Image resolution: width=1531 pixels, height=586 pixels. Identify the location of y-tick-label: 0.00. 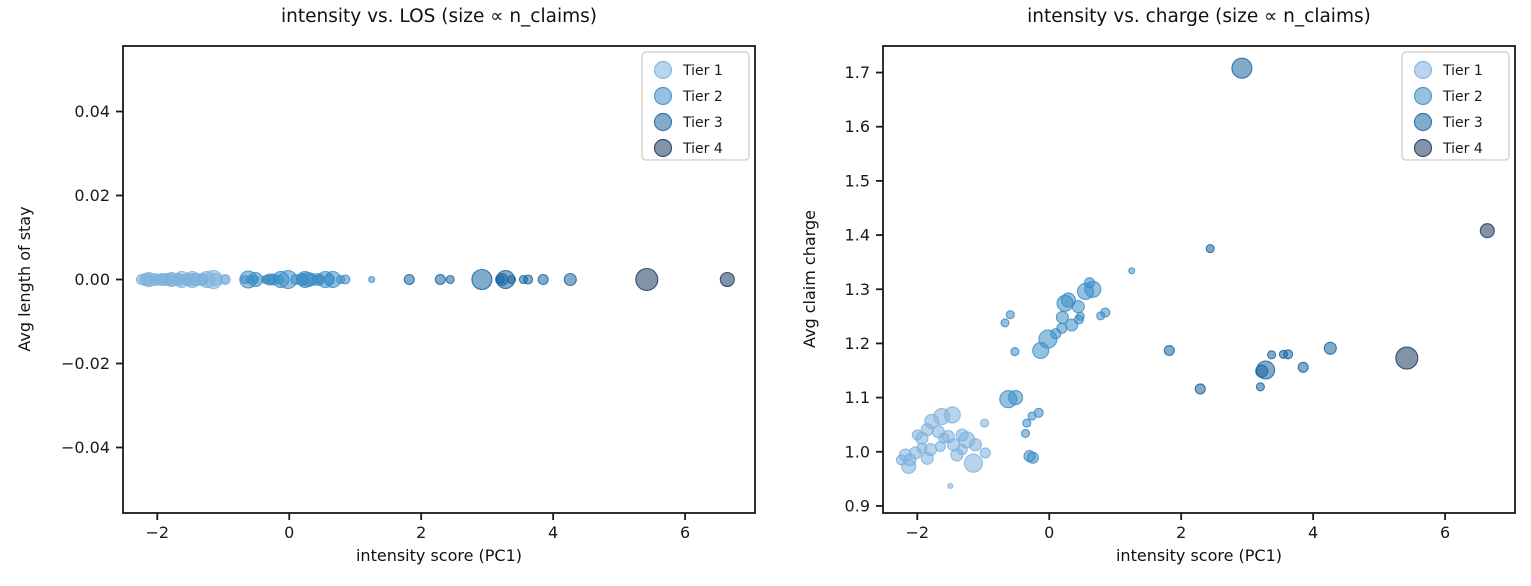
(92, 279).